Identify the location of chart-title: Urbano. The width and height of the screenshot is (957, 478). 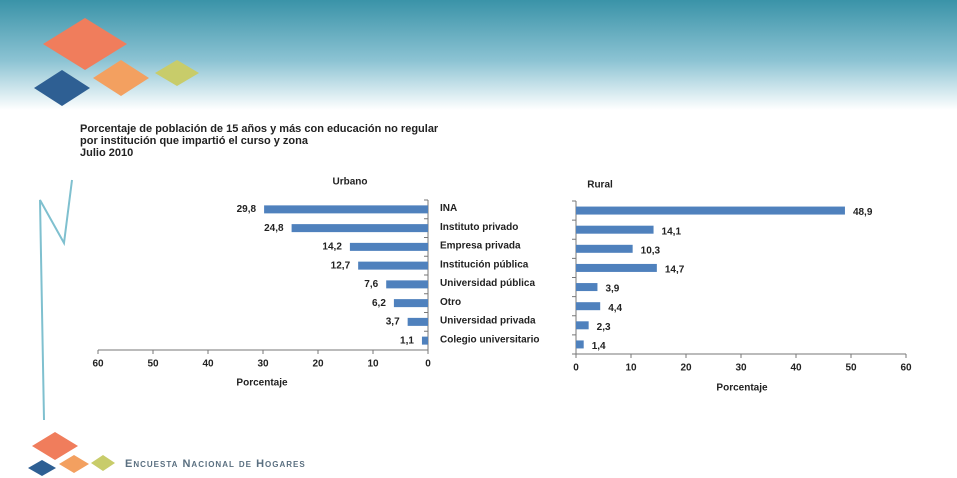
(350, 182).